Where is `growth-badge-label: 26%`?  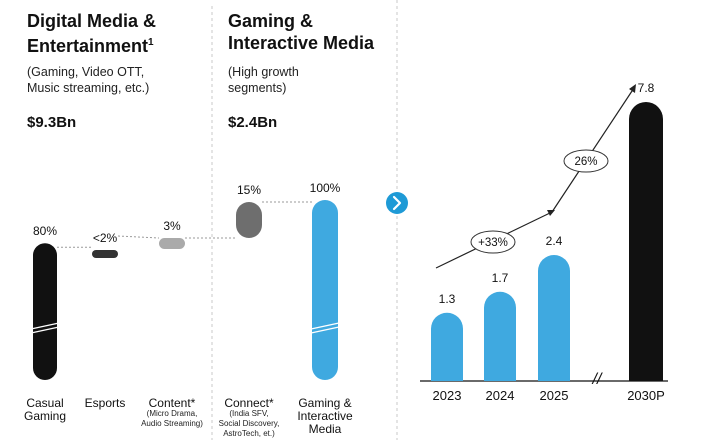 growth-badge-label: 26% is located at coordinates (585, 162).